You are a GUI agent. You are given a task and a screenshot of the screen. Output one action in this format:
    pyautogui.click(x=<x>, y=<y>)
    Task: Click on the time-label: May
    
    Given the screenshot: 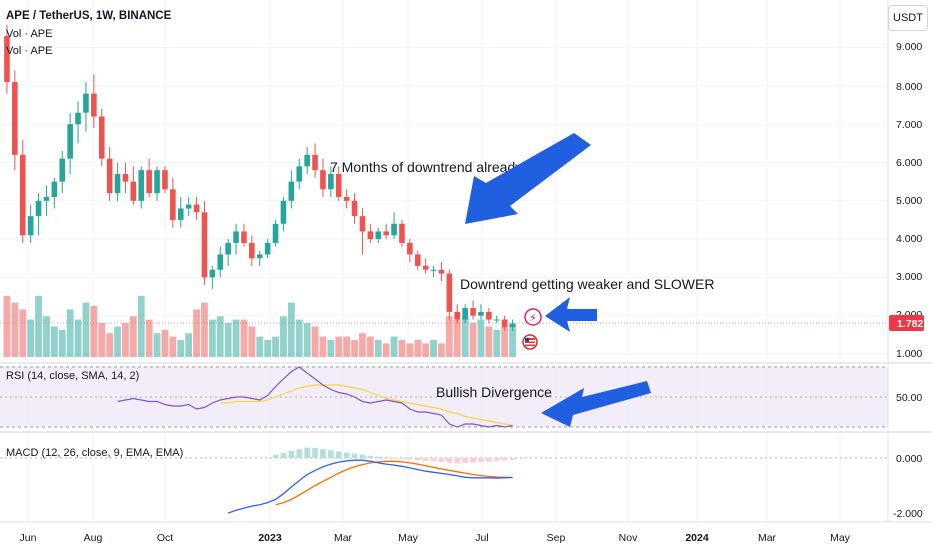 What is the action you would take?
    pyautogui.click(x=408, y=538)
    